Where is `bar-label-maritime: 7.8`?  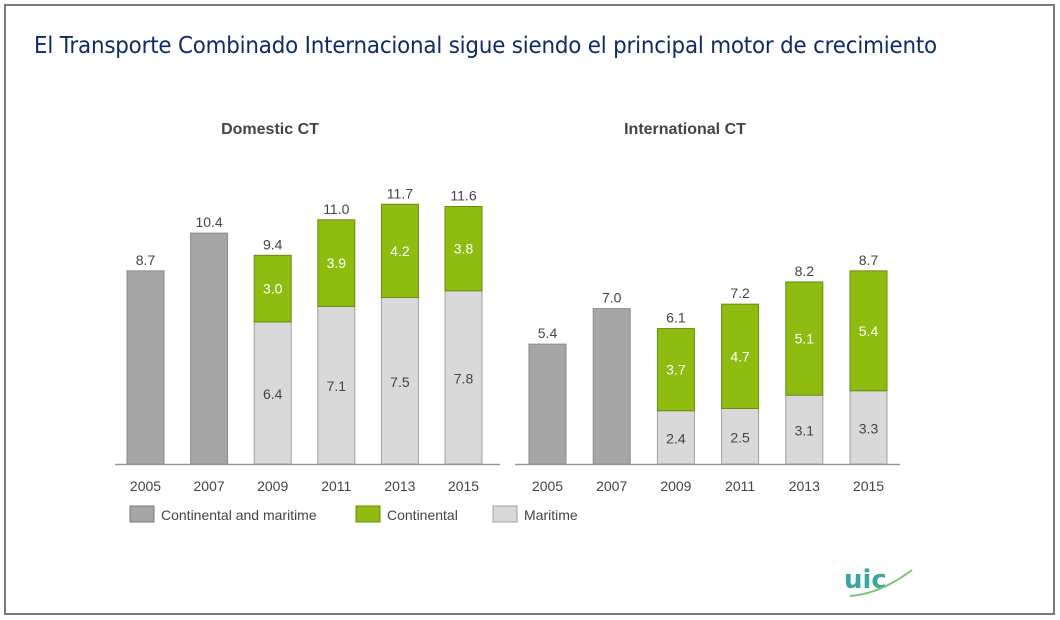 bar-label-maritime: 7.8 is located at coordinates (464, 378).